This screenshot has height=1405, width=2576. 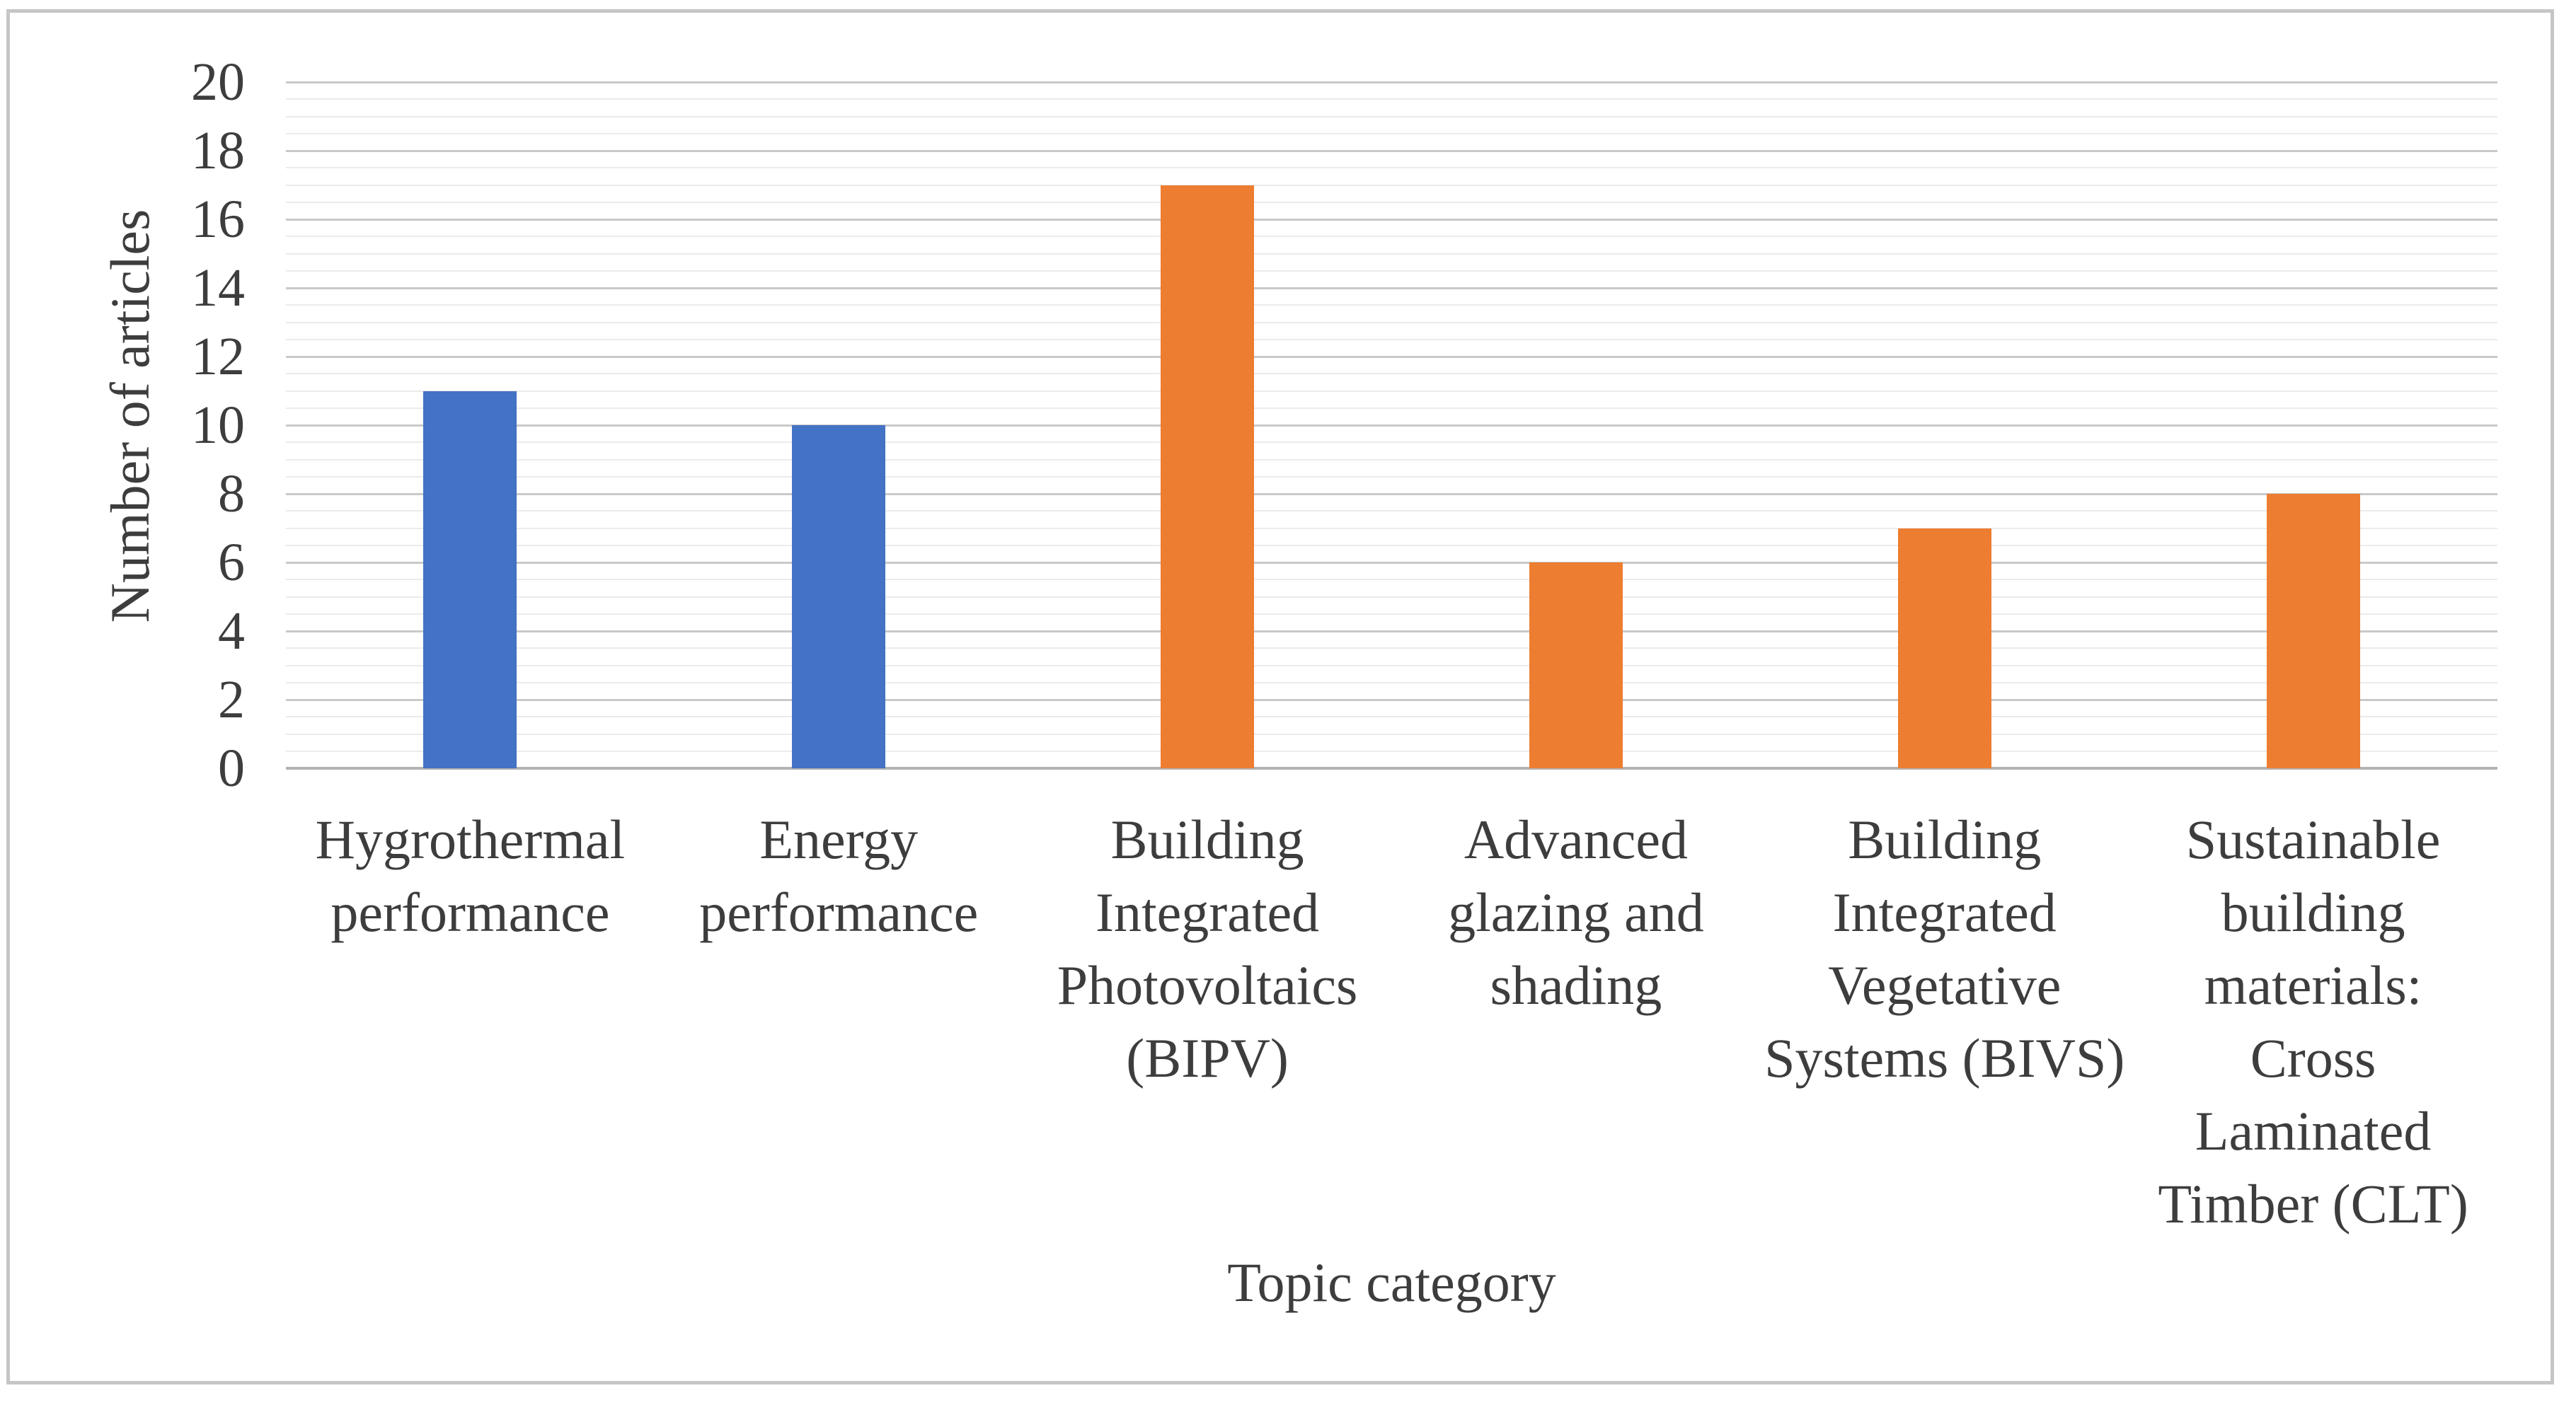 I want to click on y-tick-label: 20, so click(x=218, y=82).